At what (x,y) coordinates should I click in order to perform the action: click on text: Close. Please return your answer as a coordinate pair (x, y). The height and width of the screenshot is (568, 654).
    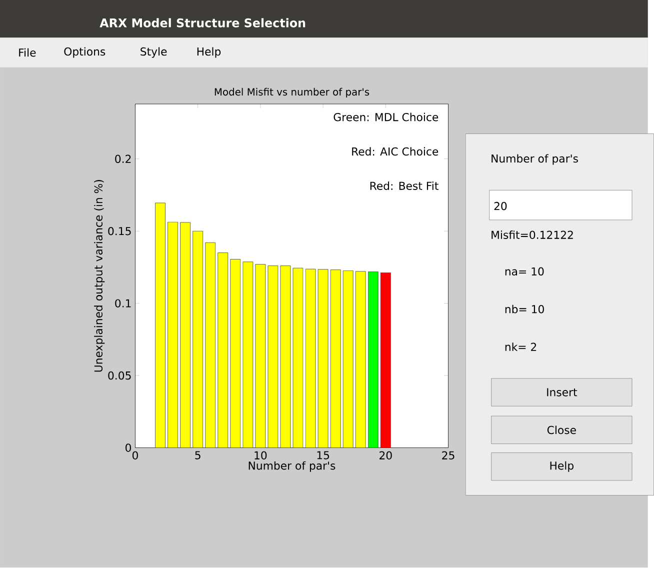
    Looking at the image, I should click on (561, 430).